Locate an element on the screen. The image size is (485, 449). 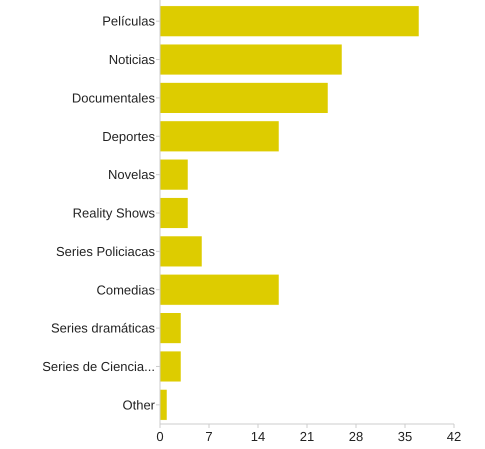
x-tick-label: 35 is located at coordinates (405, 436).